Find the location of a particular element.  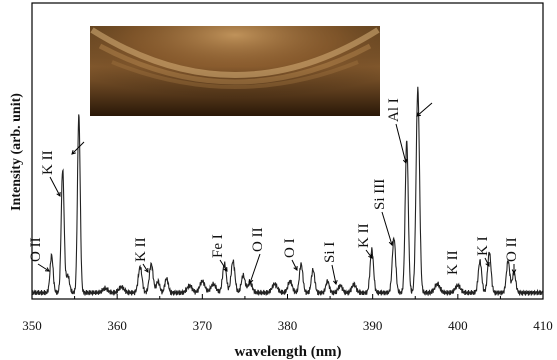

x-axis-ticks: 350 360 370 380 390 400 410 is located at coordinates (287, 313).